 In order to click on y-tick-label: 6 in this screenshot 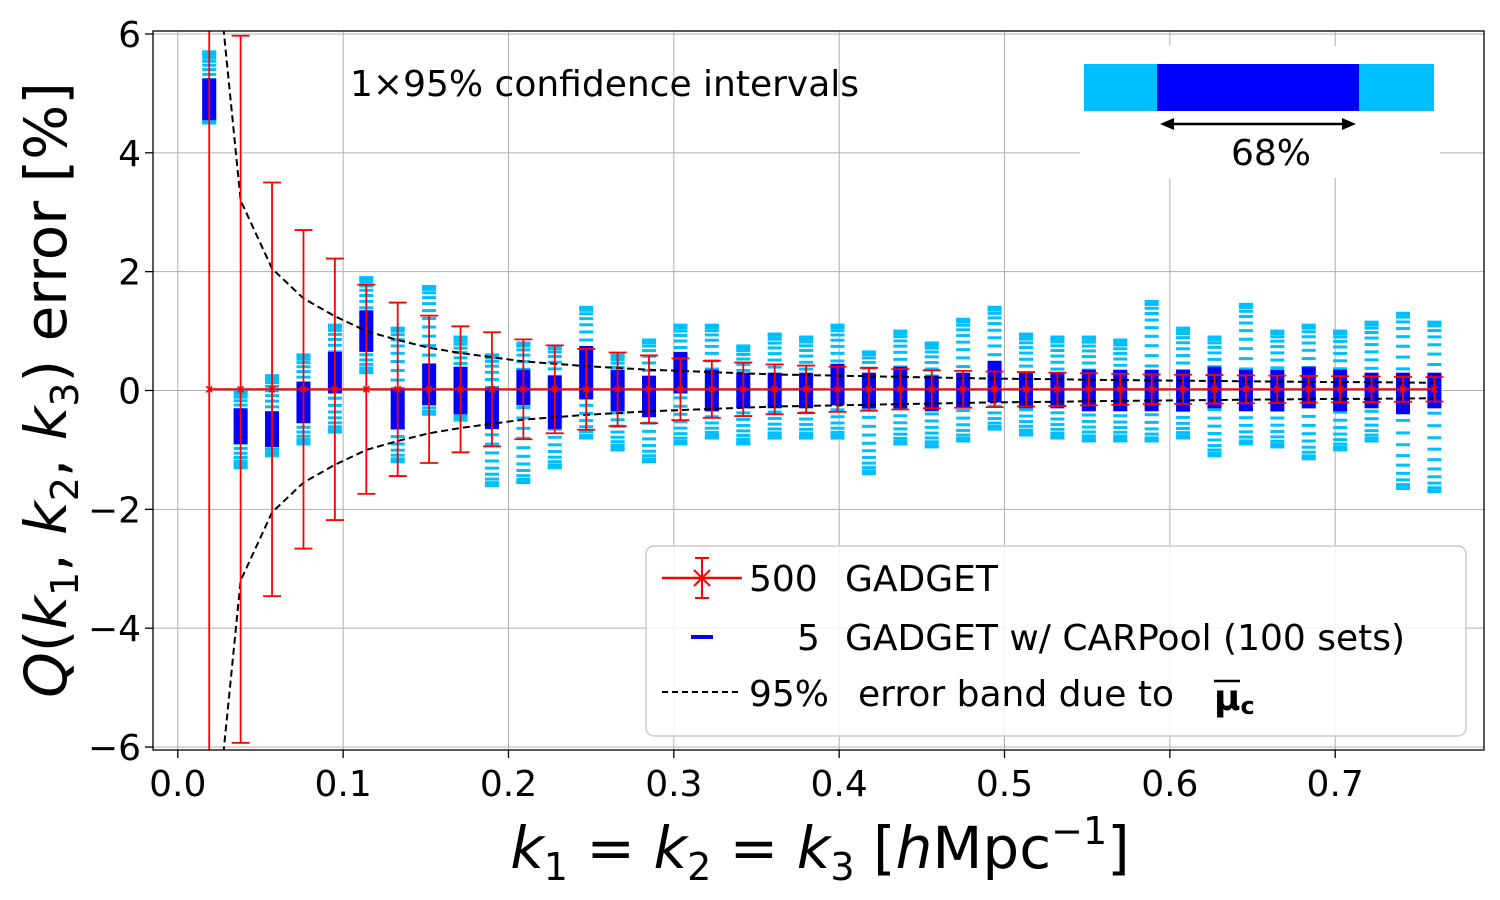, I will do `click(129, 35)`.